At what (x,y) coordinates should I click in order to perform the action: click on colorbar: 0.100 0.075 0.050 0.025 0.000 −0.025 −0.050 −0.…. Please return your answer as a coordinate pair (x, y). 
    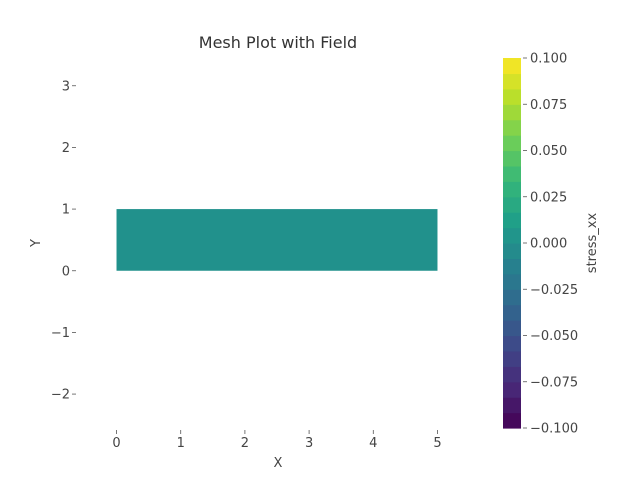
    Looking at the image, I should click on (540, 244).